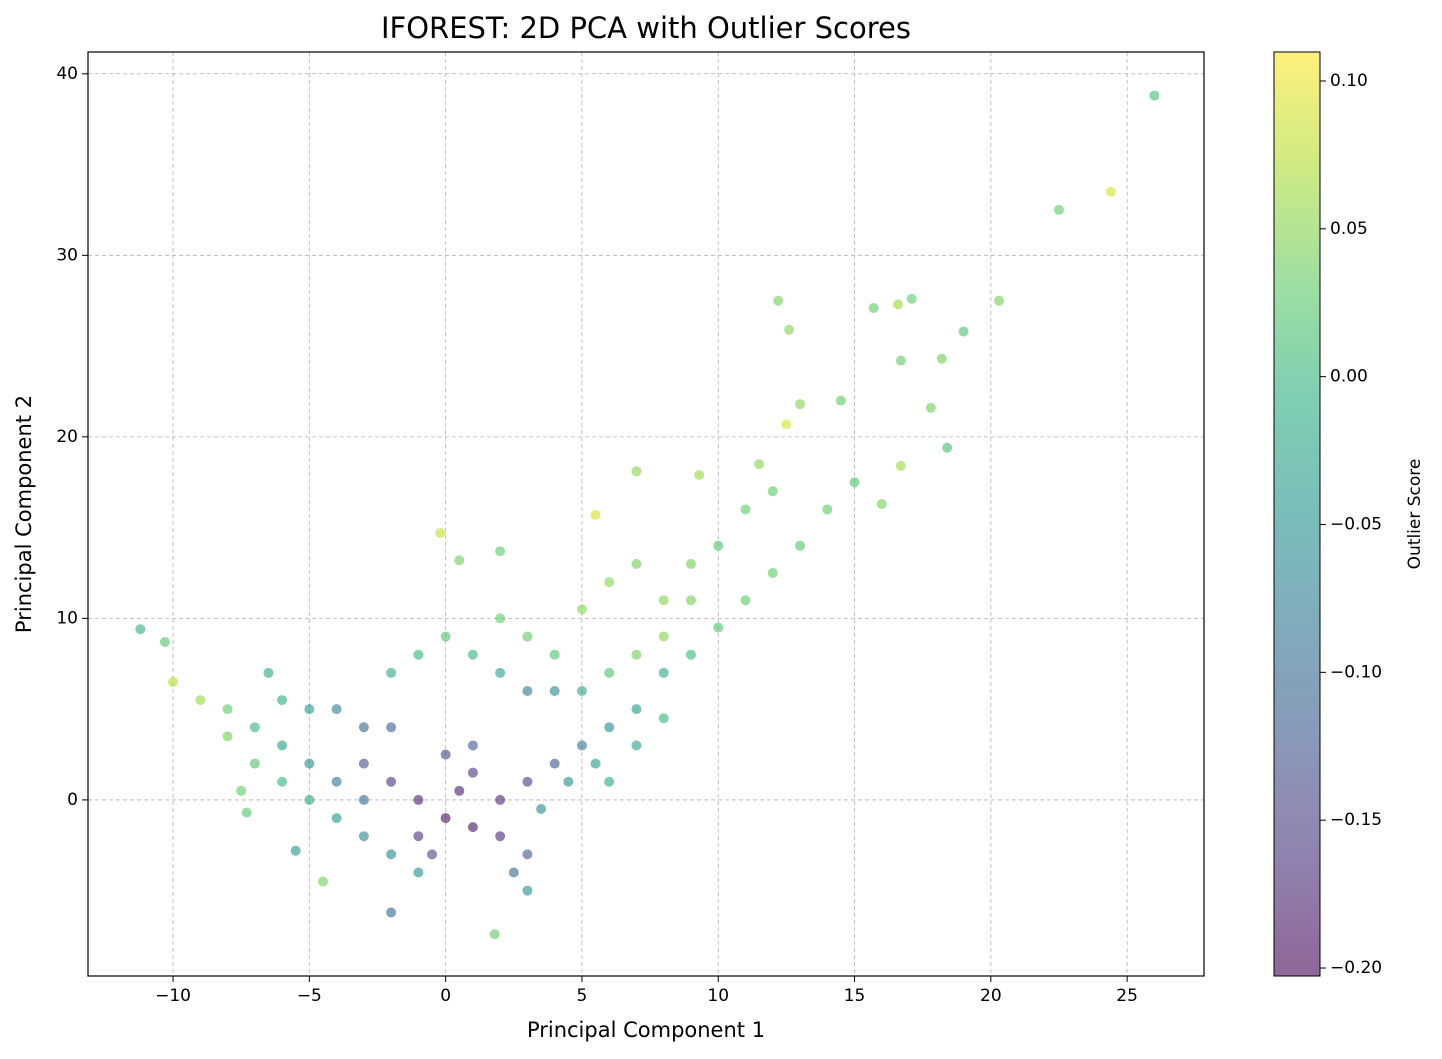  What do you see at coordinates (855, 996) in the screenshot?
I see `x-tick-label: 15` at bounding box center [855, 996].